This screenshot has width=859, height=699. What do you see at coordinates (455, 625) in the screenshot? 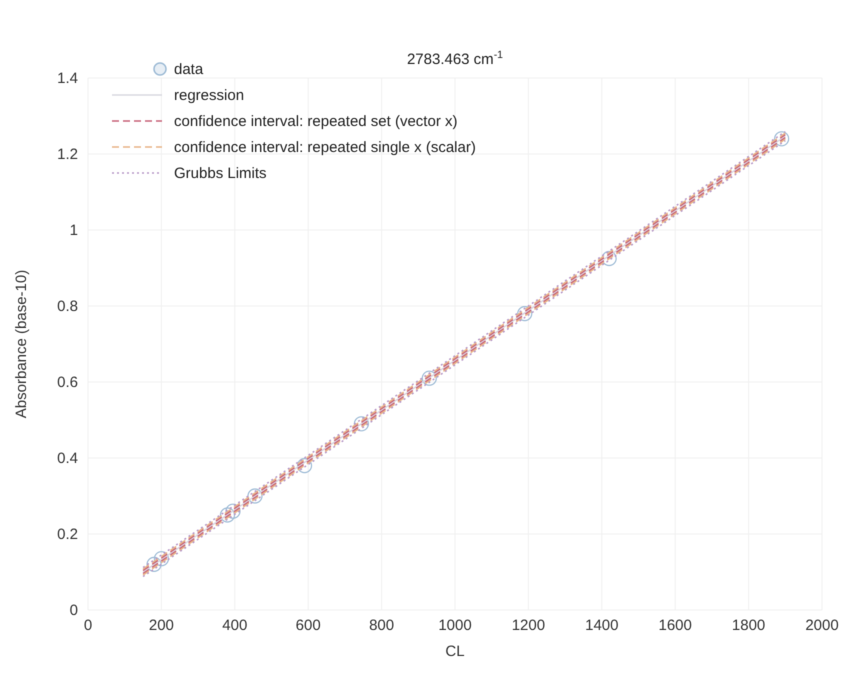
I see `x-tick-label: 1000` at bounding box center [455, 625].